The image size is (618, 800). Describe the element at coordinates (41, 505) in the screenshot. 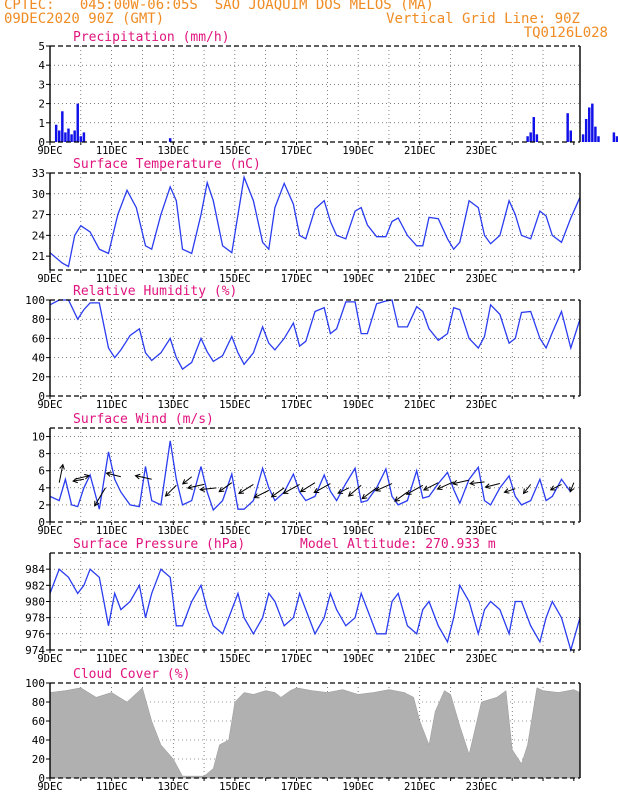

I see `y-tick-label: 2` at that location.